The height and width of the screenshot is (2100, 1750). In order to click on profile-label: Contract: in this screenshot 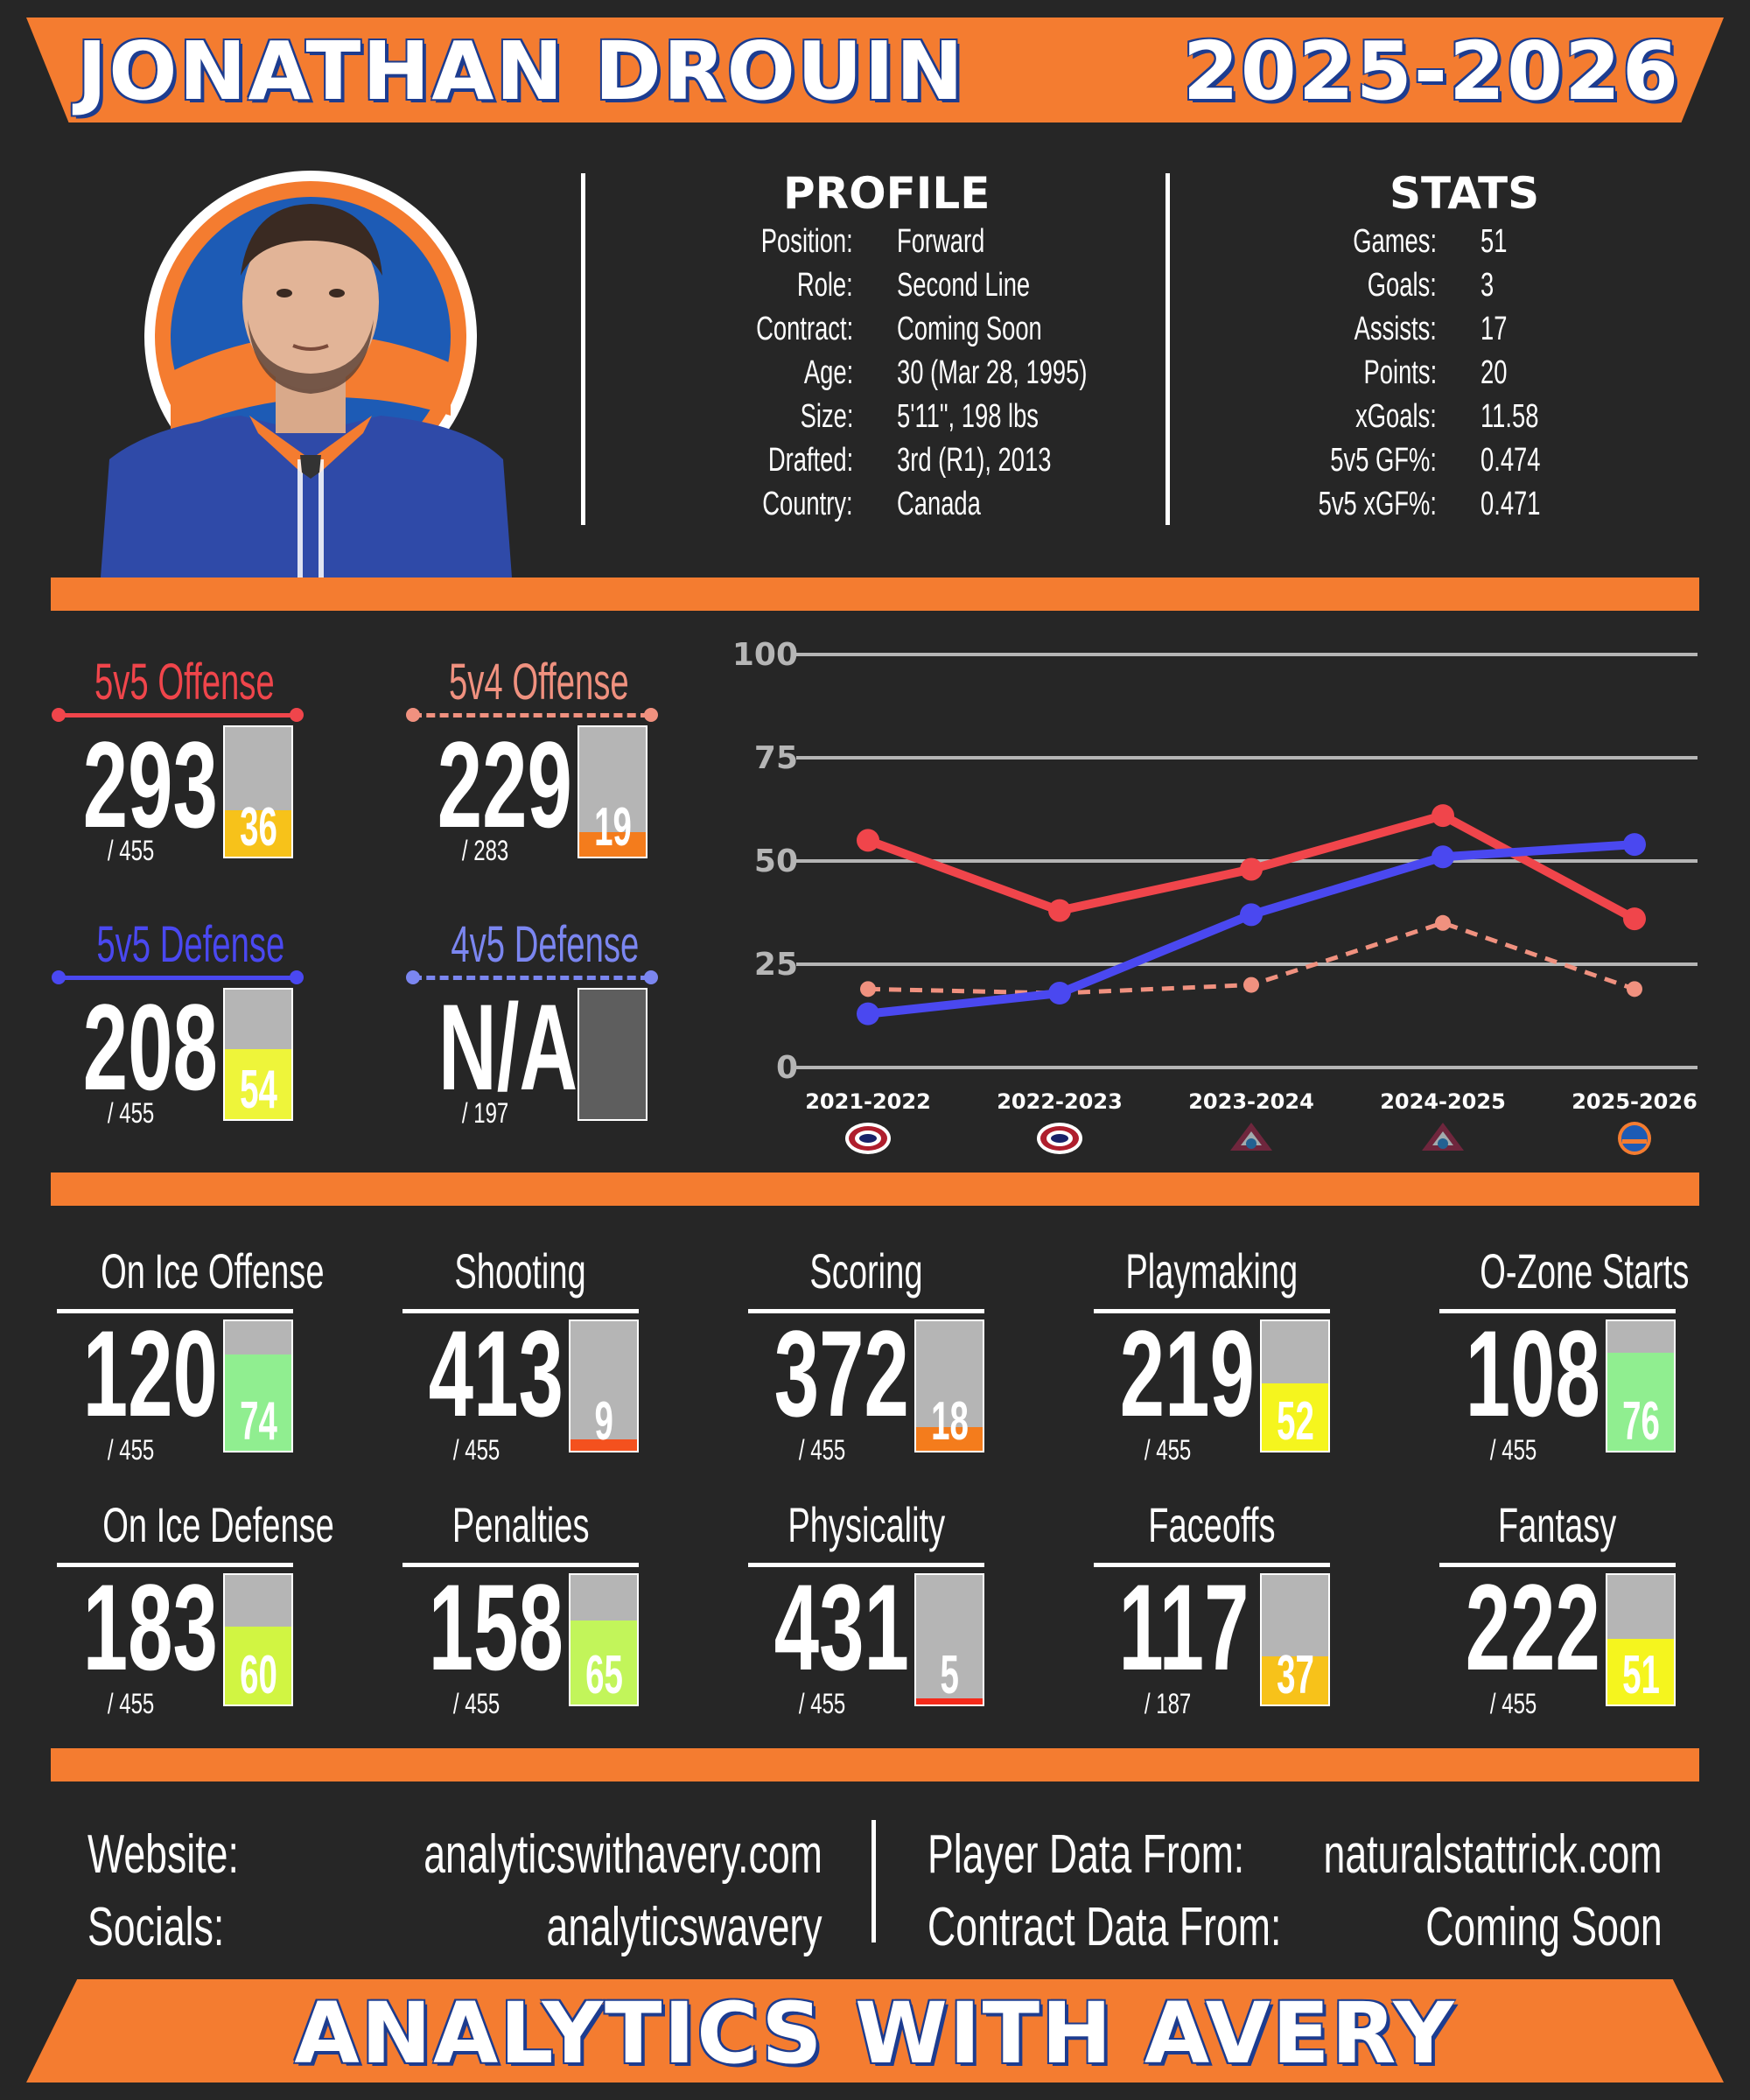, I will do `click(804, 329)`.